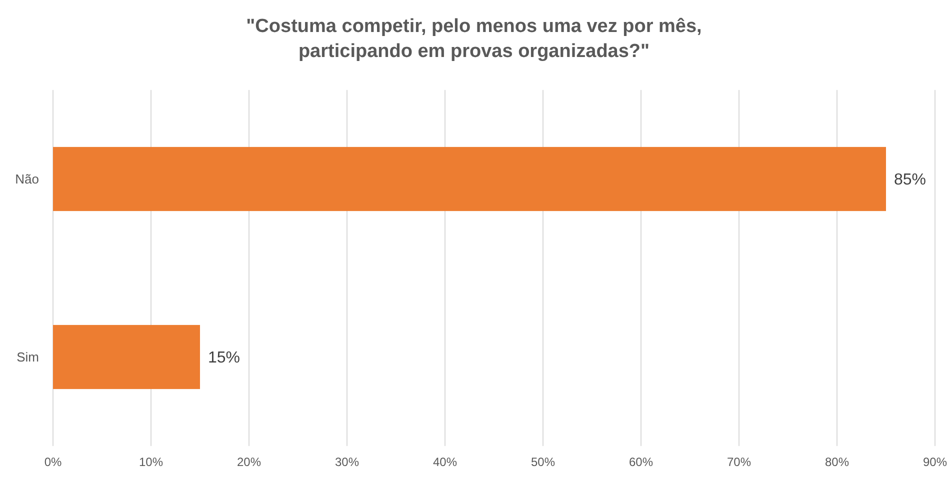 The width and height of the screenshot is (948, 486). I want to click on x-tick-label: 50%, so click(543, 462).